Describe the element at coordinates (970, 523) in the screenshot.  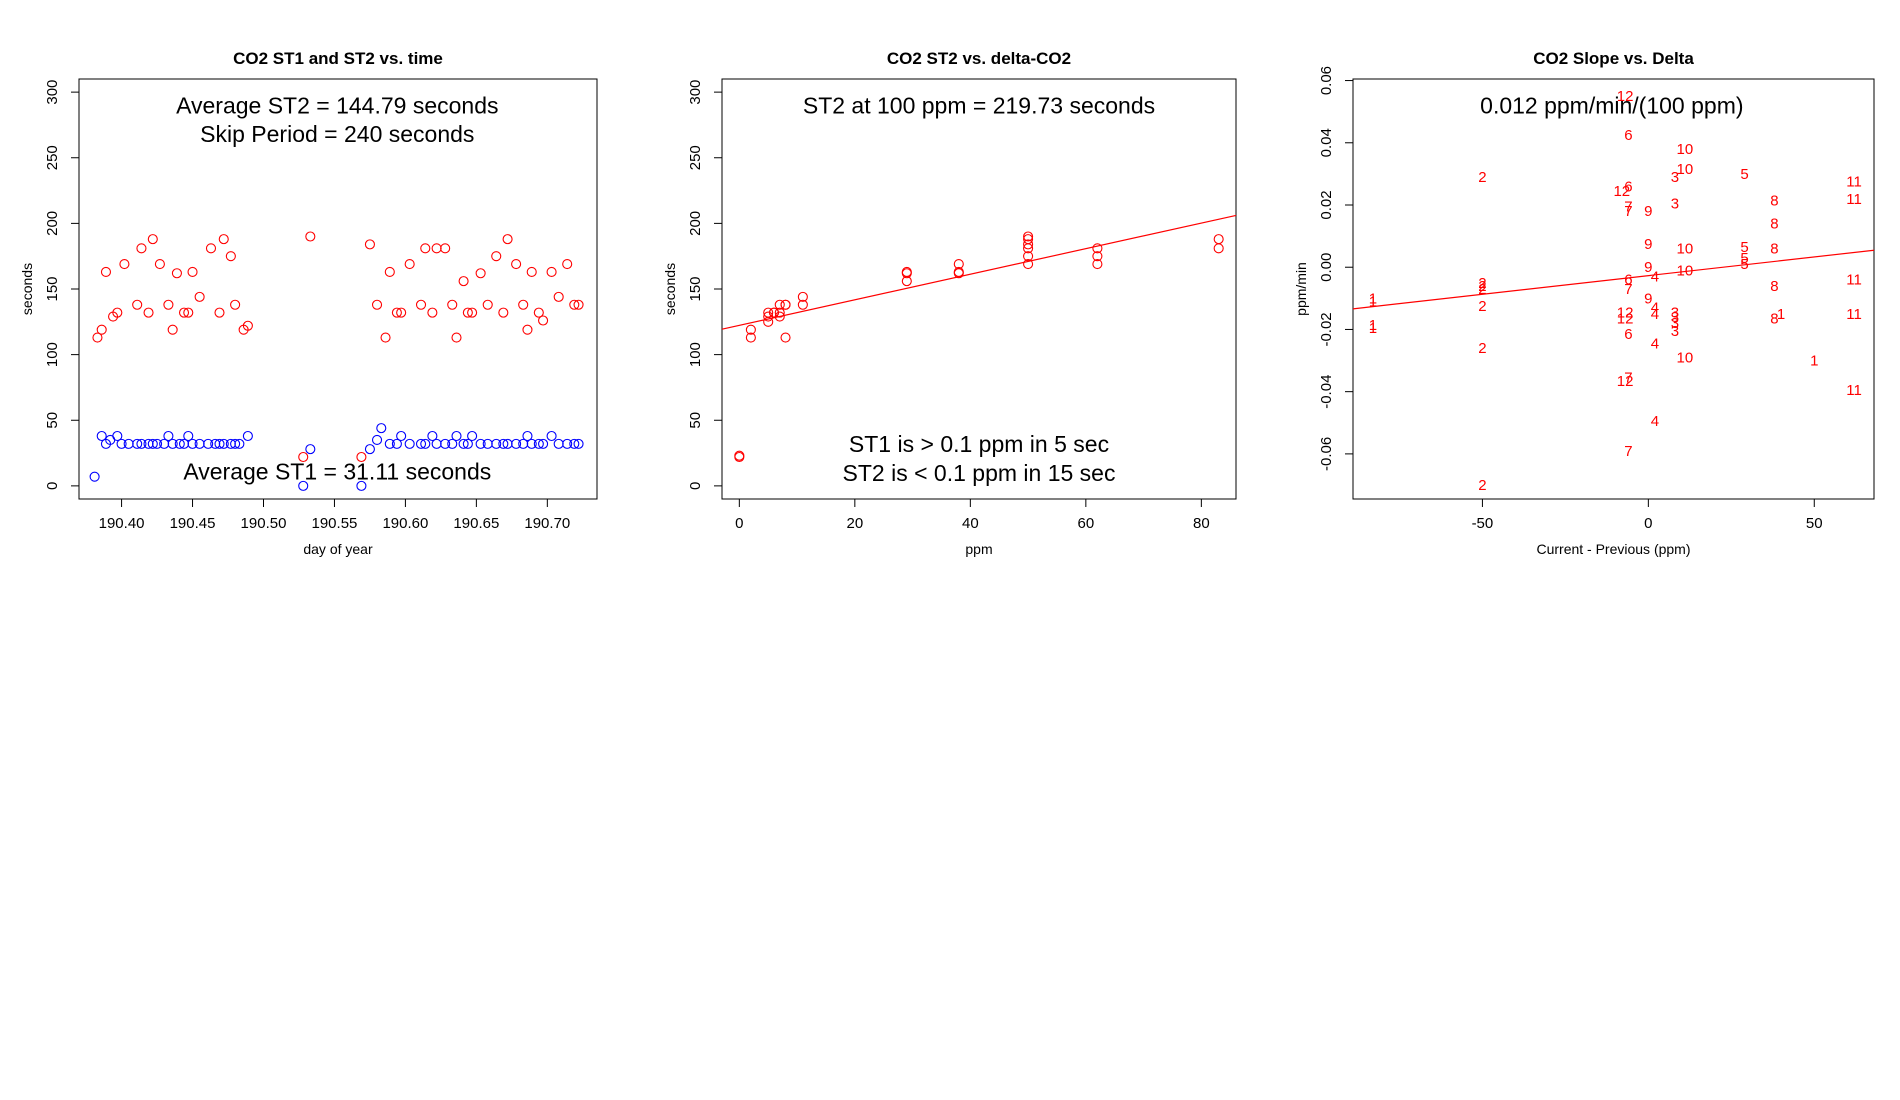
I see `x-tick-label: 40` at that location.